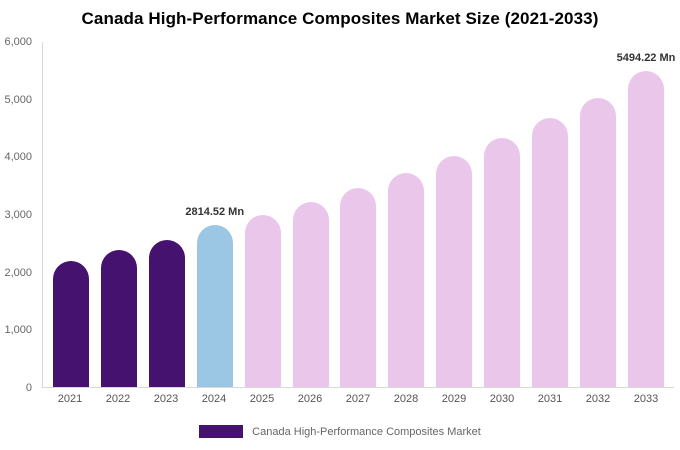  What do you see at coordinates (454, 271) in the screenshot?
I see `bar-2029` at bounding box center [454, 271].